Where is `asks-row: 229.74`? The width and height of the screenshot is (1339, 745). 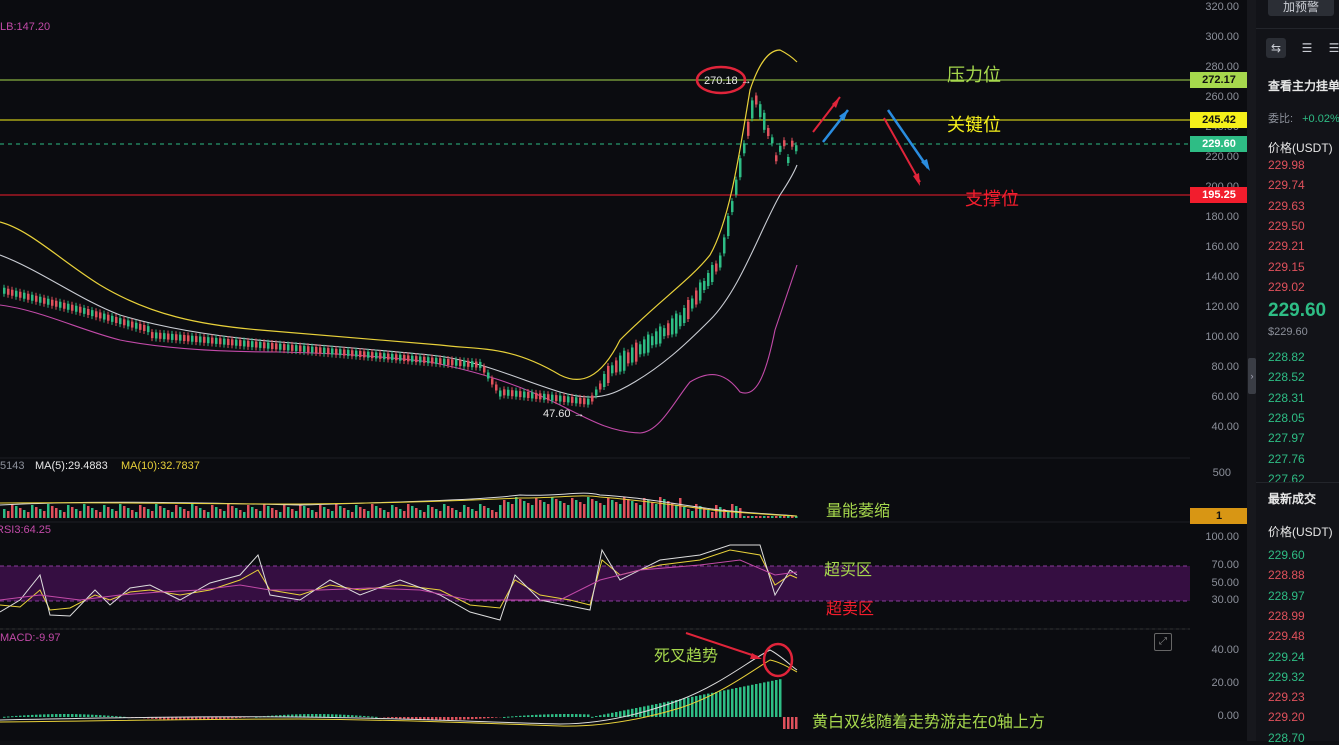 asks-row: 229.74 is located at coordinates (1286, 185).